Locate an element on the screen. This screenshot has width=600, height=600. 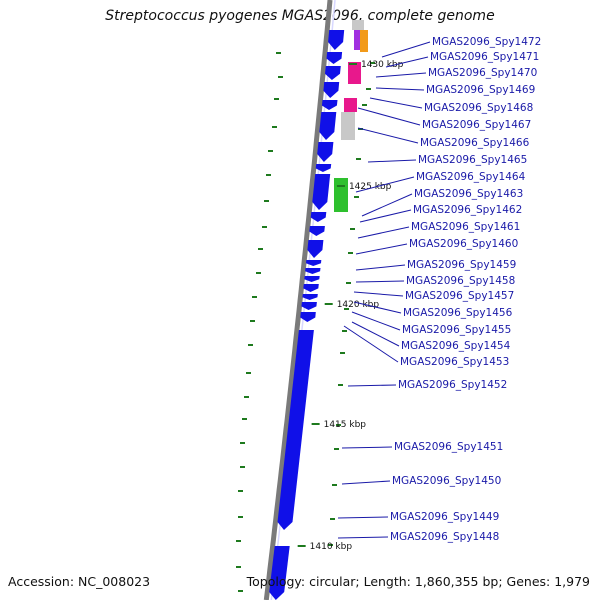
gene-label: MGAS2096_Spy1460 is located at coordinates (463, 244).